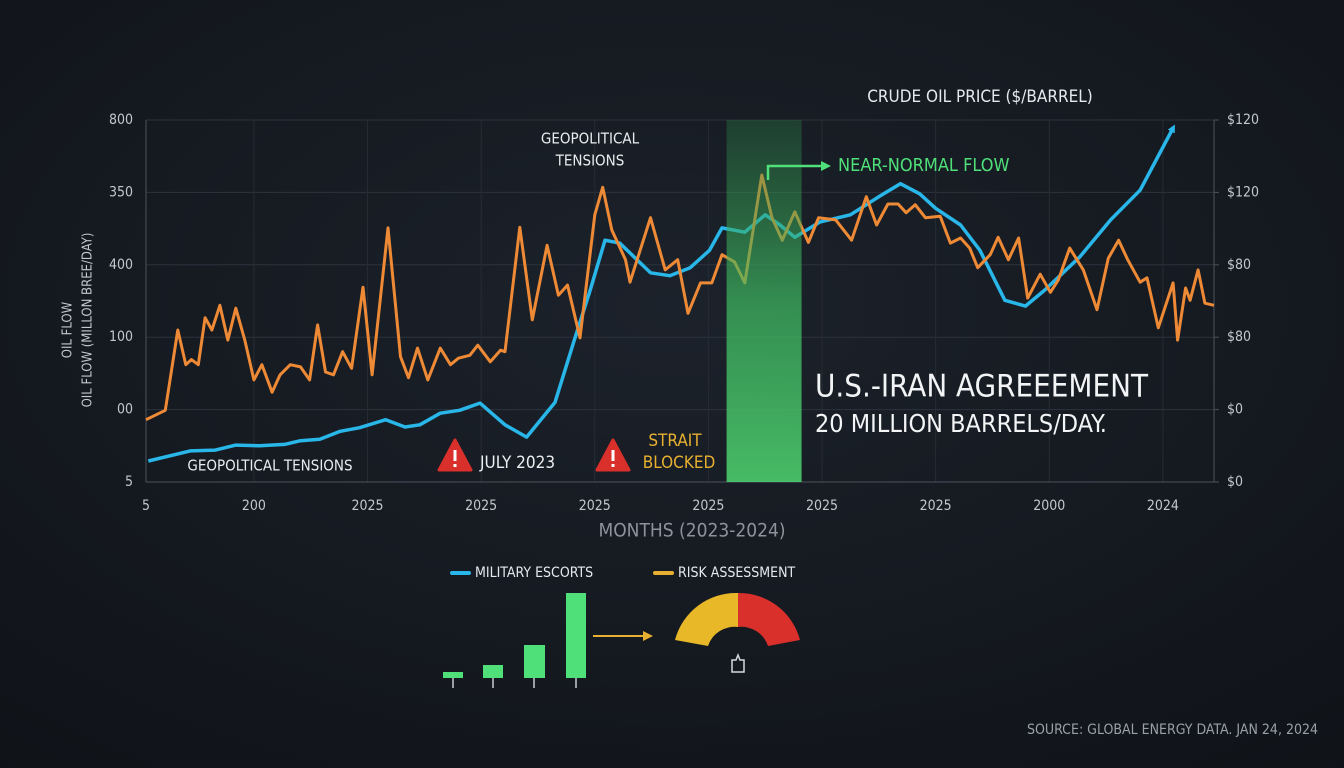 Image resolution: width=1344 pixels, height=768 pixels. Describe the element at coordinates (129, 482) in the screenshot. I see `y-tick-label: 5` at that location.